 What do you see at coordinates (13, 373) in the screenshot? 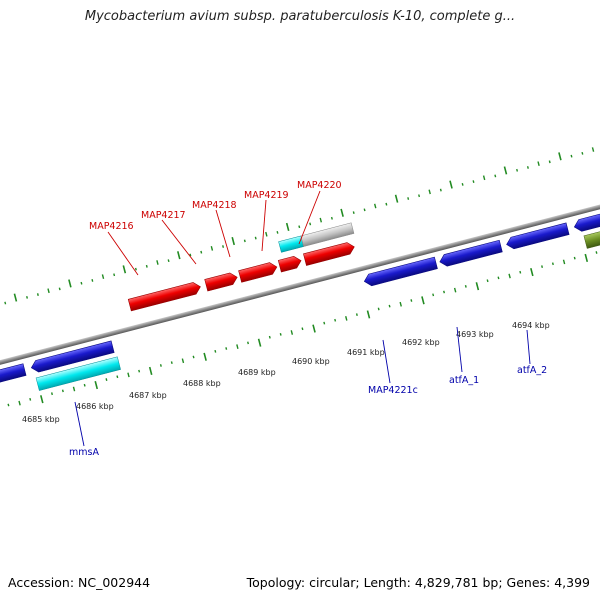
I see `gene-arrow-left-partial` at bounding box center [13, 373].